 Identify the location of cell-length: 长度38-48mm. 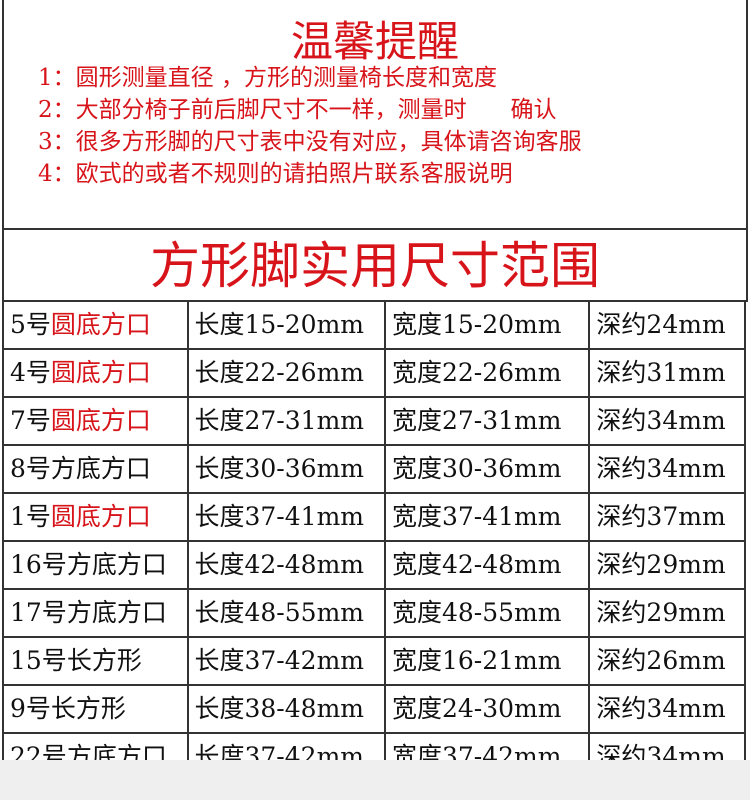
(287, 709).